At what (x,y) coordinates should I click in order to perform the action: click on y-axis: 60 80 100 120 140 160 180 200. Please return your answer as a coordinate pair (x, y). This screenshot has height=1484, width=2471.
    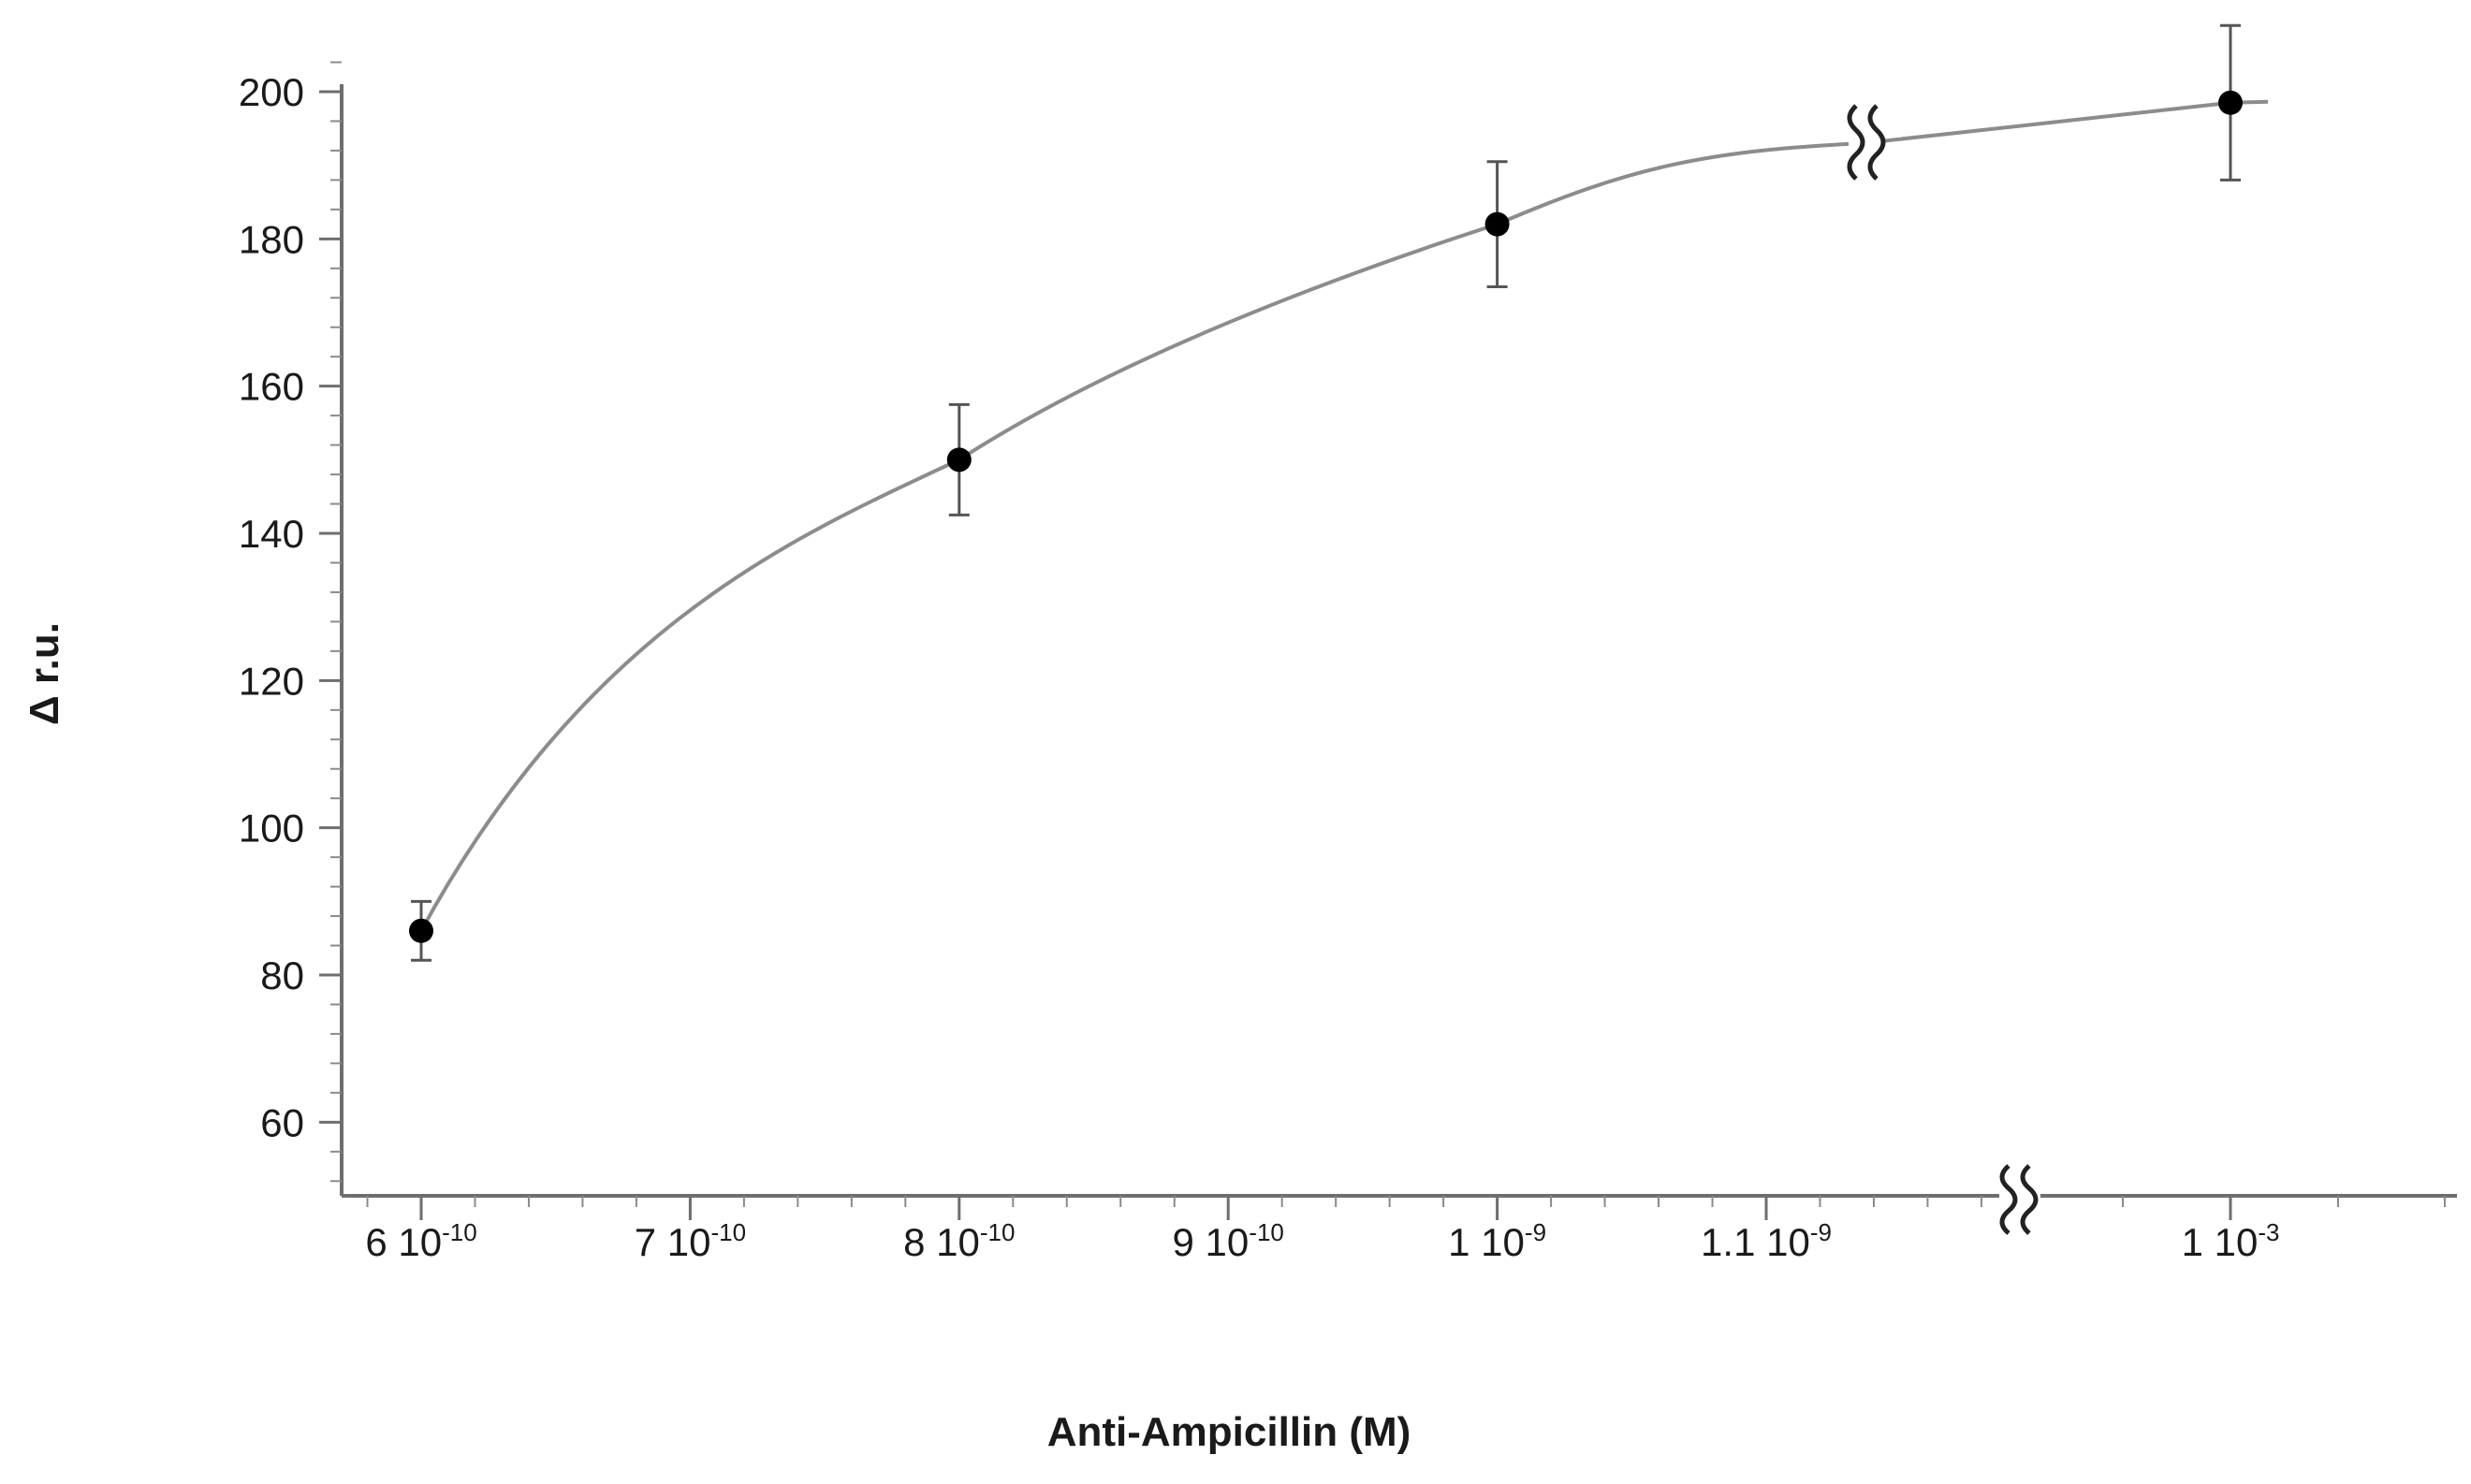
    Looking at the image, I should click on (291, 628).